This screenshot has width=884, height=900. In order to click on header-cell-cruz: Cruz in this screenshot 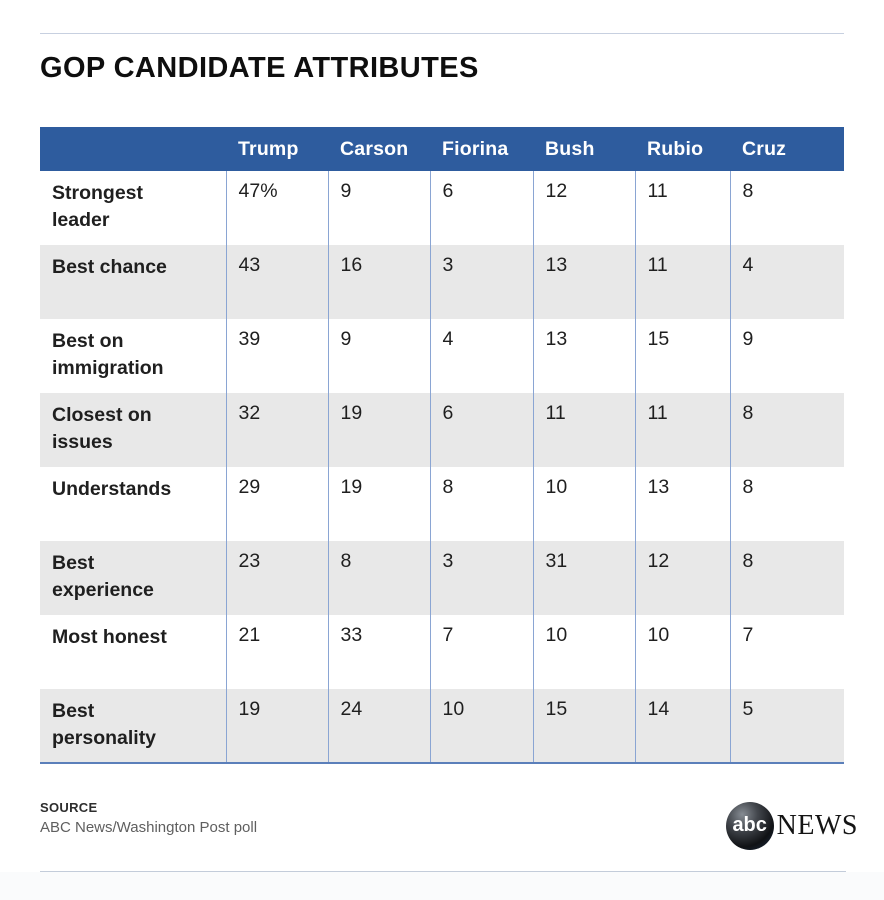, I will do `click(787, 149)`.